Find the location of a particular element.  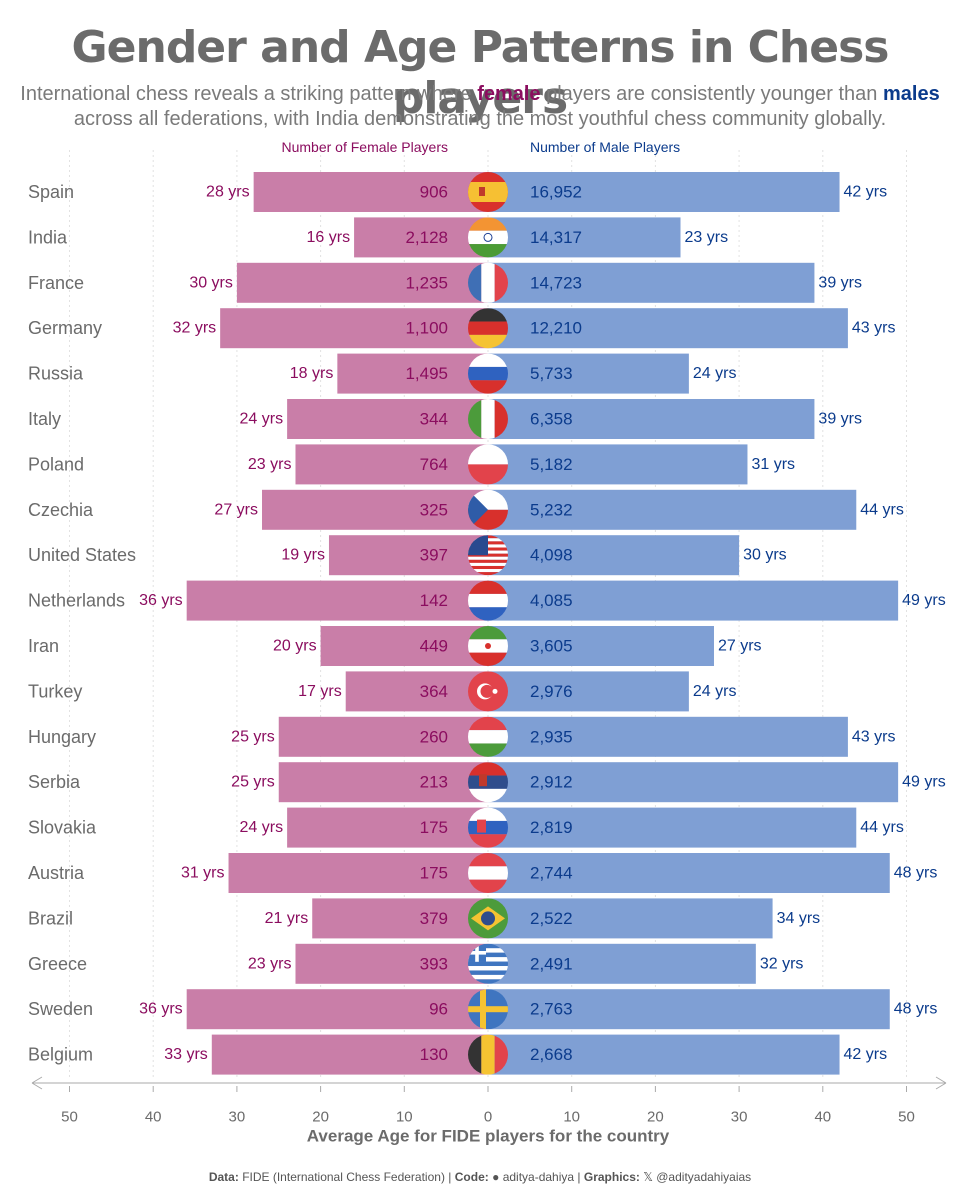

male-column-header: Number of Male Players is located at coordinates (605, 147).